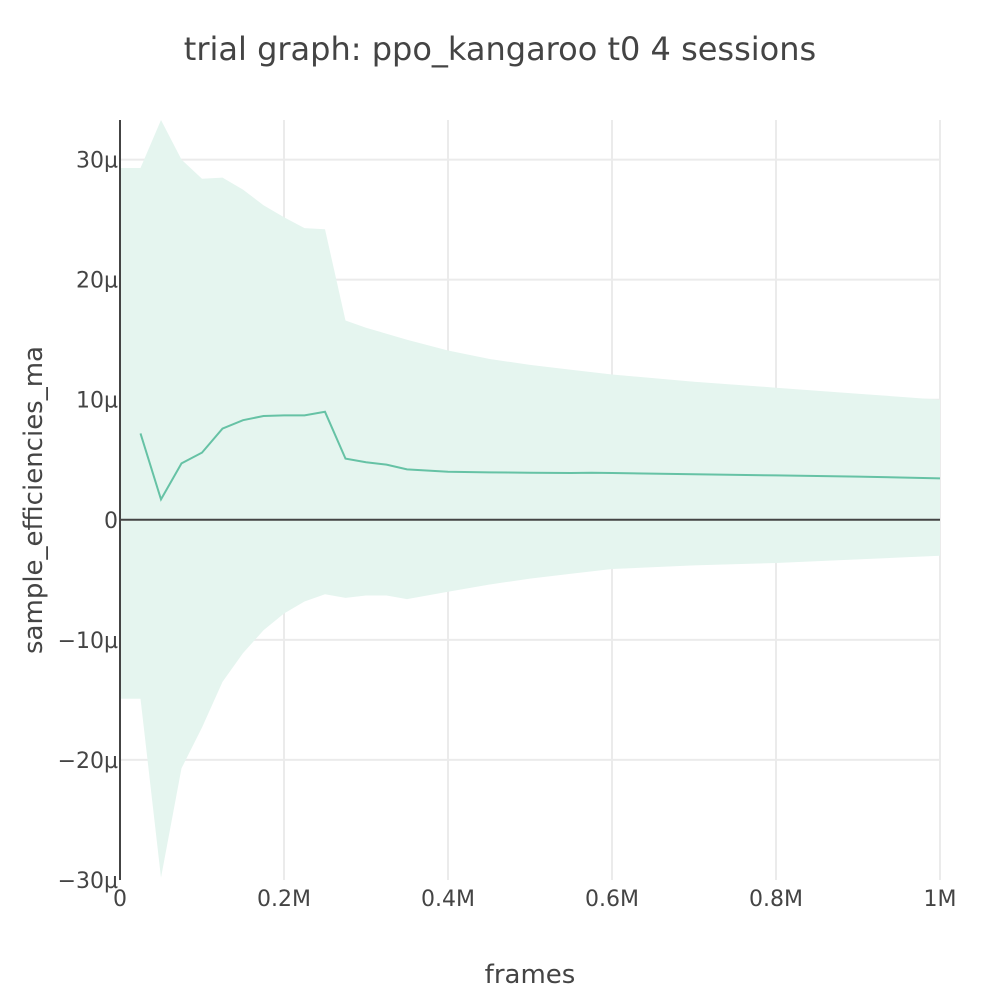 The height and width of the screenshot is (1000, 1000). What do you see at coordinates (284, 899) in the screenshot?
I see `x-tick-label: 0.2M` at bounding box center [284, 899].